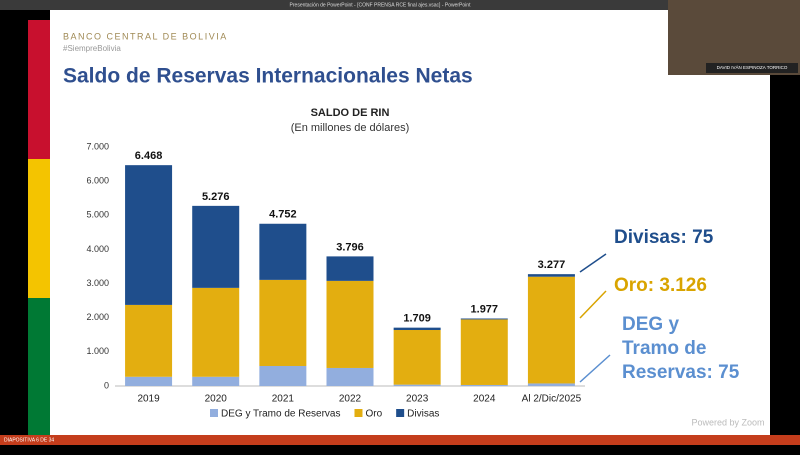 The height and width of the screenshot is (455, 800). Describe the element at coordinates (660, 285) in the screenshot. I see `annotation: Oro: 3.126` at that location.